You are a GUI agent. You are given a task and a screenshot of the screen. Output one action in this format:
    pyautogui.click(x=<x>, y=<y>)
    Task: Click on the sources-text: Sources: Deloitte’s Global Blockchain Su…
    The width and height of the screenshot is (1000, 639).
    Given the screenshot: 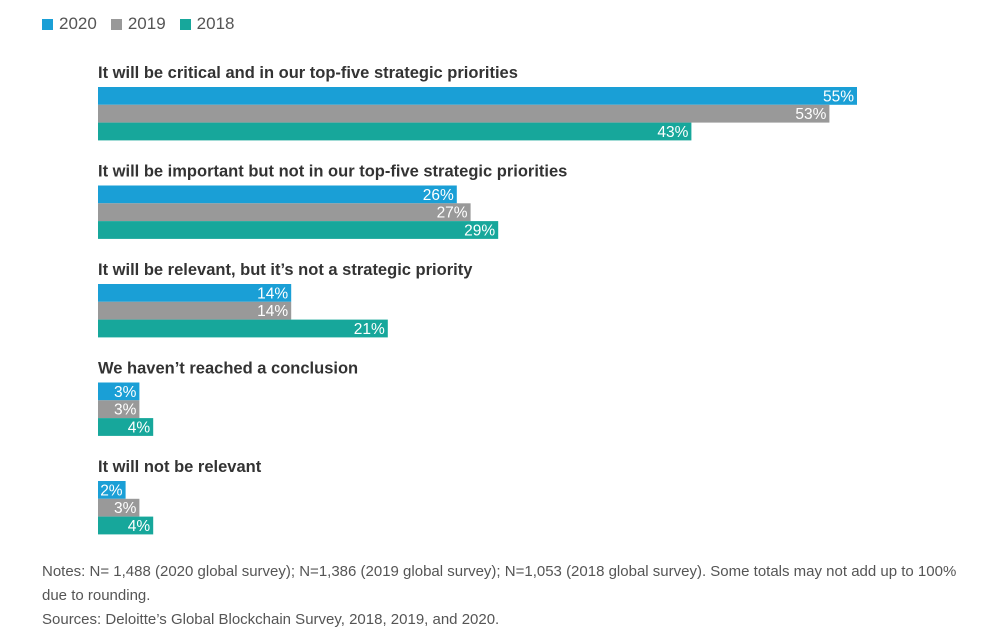 What is the action you would take?
    pyautogui.click(x=271, y=619)
    